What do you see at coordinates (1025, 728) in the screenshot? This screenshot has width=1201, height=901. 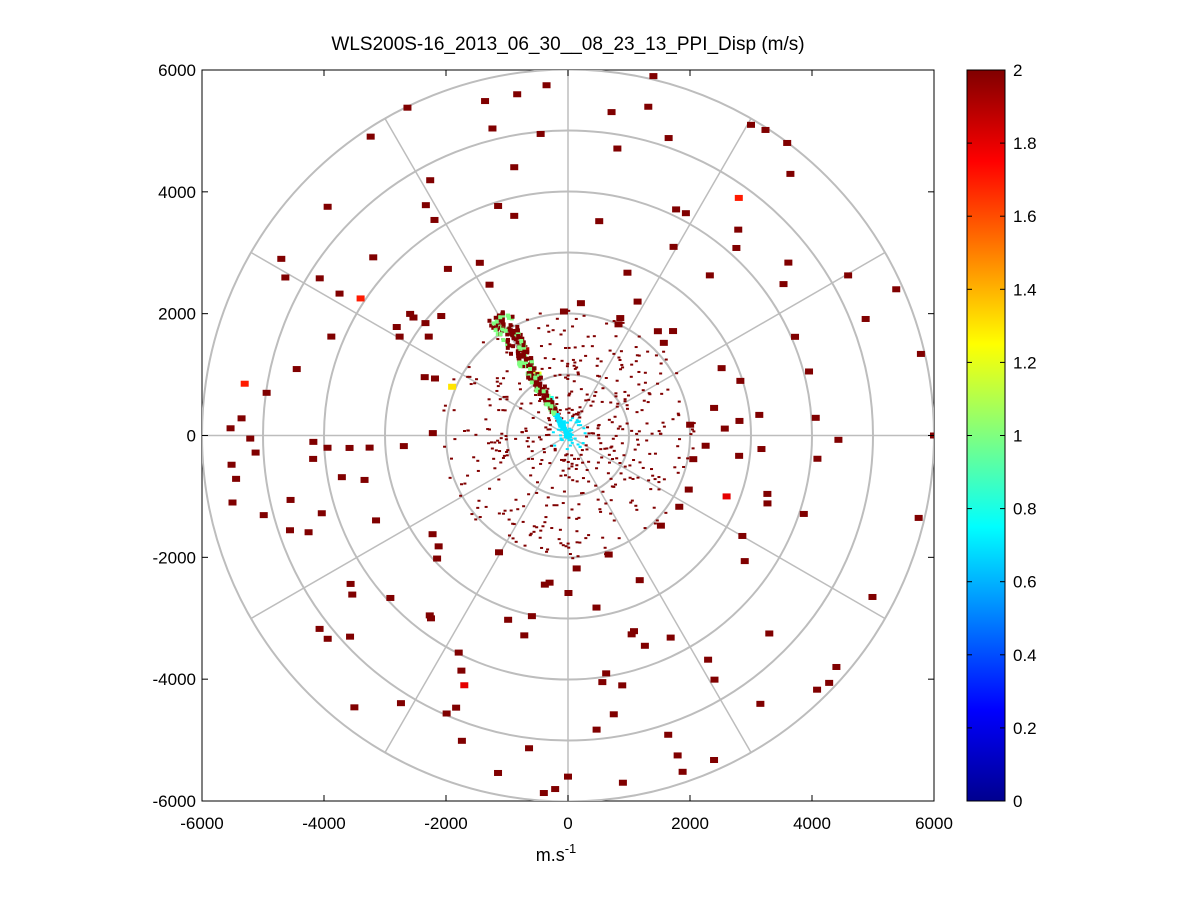 I see `colorbar-tick-label: 0.2` at bounding box center [1025, 728].